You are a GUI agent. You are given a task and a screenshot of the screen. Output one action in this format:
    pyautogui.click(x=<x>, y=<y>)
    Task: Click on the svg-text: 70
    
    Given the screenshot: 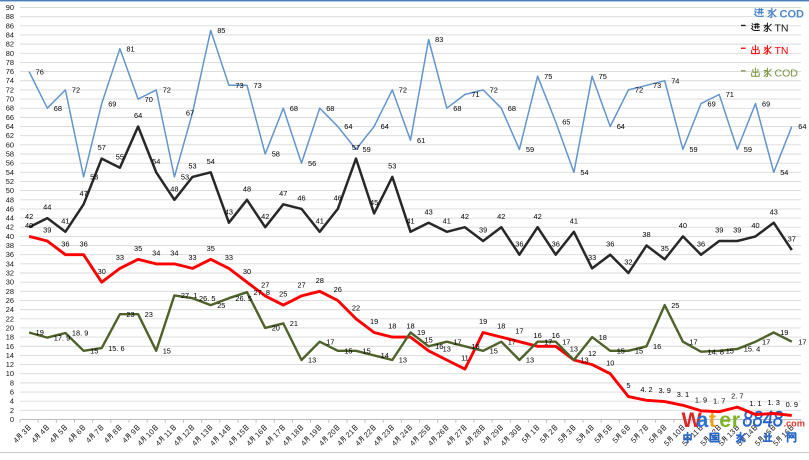 What is the action you would take?
    pyautogui.click(x=10, y=99)
    